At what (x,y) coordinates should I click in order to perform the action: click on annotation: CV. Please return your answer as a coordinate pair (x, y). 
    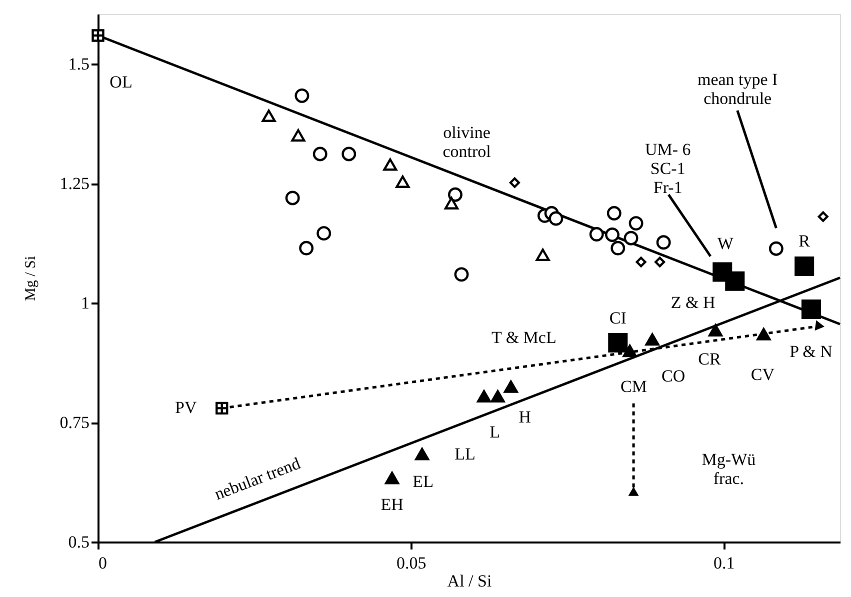
    Looking at the image, I should click on (763, 374).